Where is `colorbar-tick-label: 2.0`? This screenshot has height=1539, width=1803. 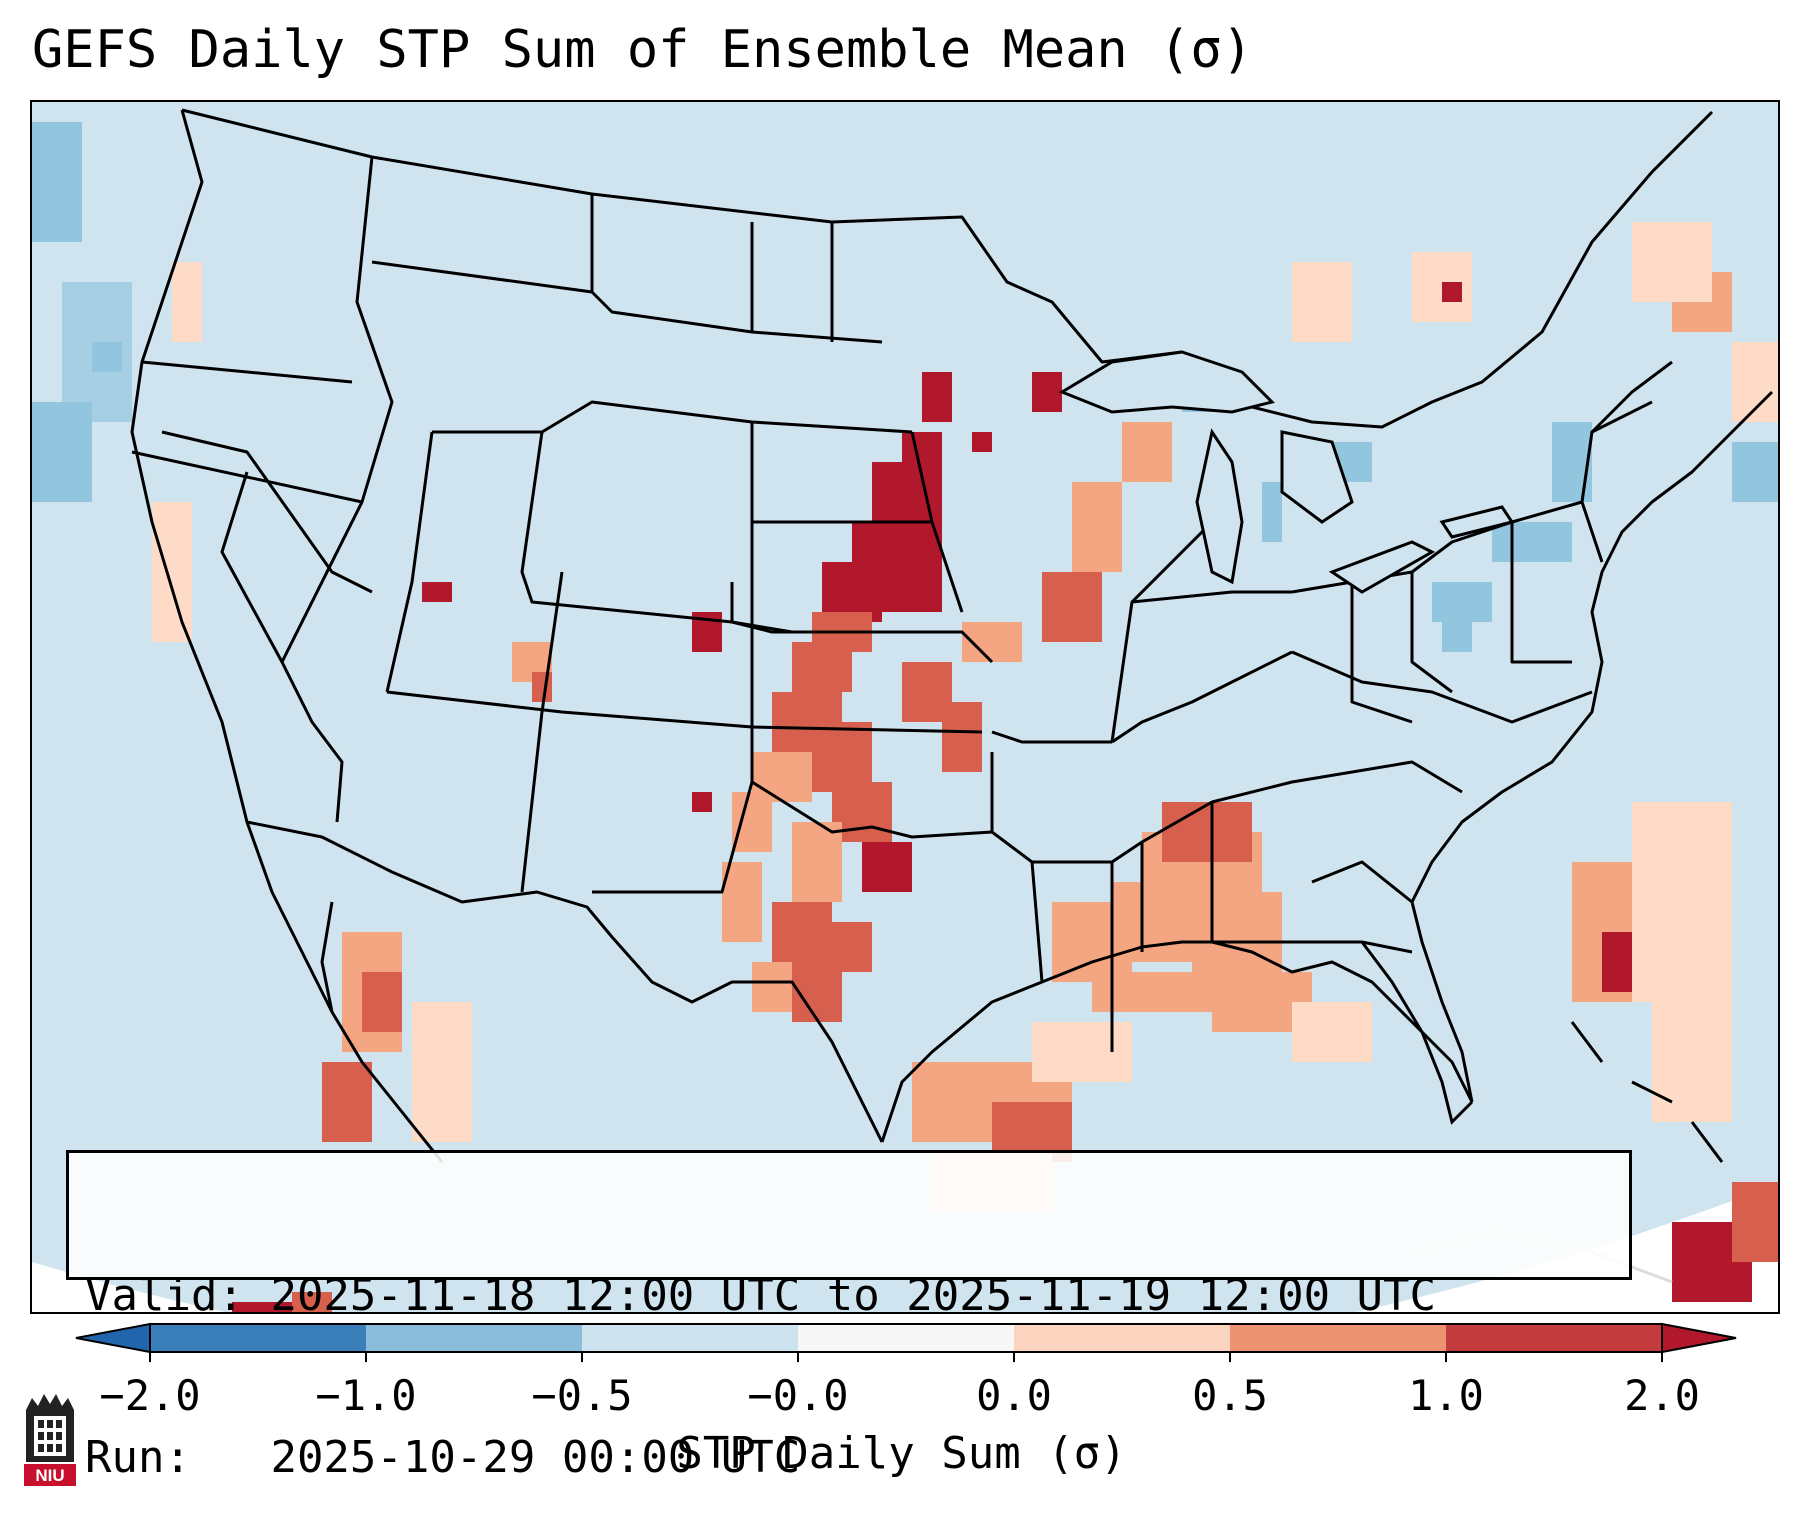 colorbar-tick-label: 2.0 is located at coordinates (1662, 1395).